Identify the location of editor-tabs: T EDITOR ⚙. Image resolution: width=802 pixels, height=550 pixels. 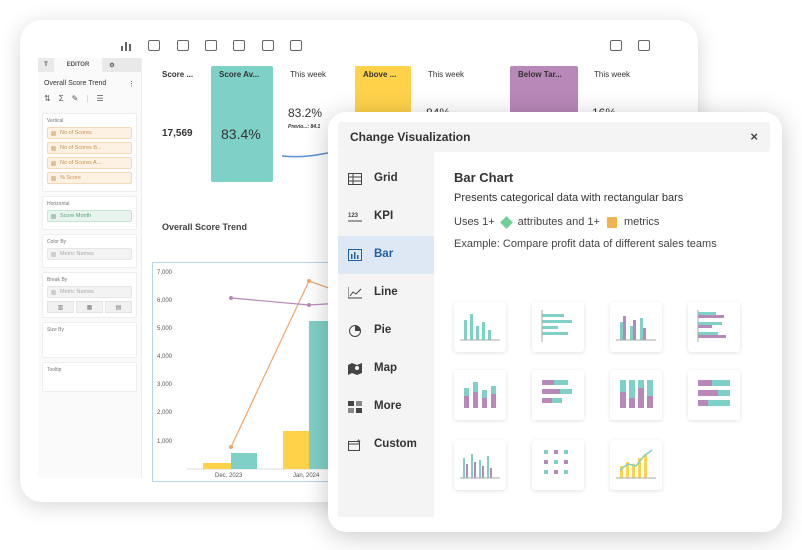
(89, 65).